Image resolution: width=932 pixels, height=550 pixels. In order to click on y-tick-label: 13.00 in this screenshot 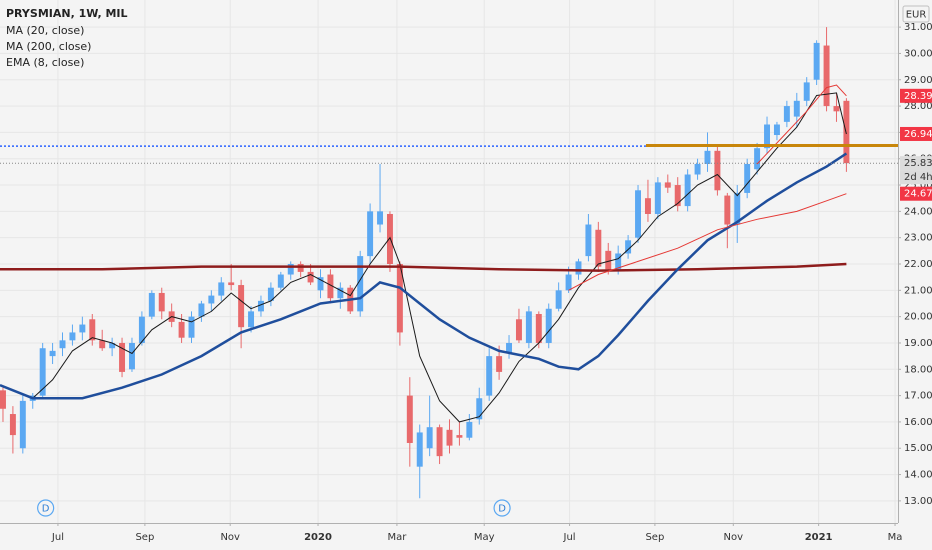, I will do `click(918, 501)`.